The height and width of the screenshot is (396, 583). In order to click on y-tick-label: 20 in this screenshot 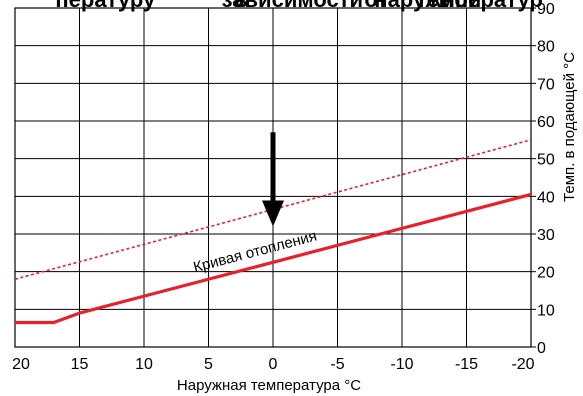, I will do `click(546, 273)`.